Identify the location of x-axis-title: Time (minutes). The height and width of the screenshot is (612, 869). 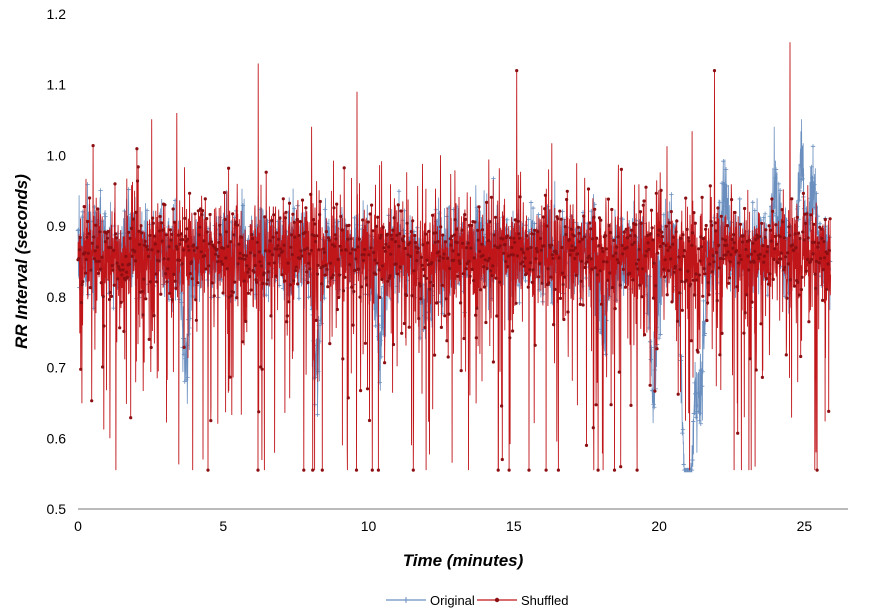
(463, 560).